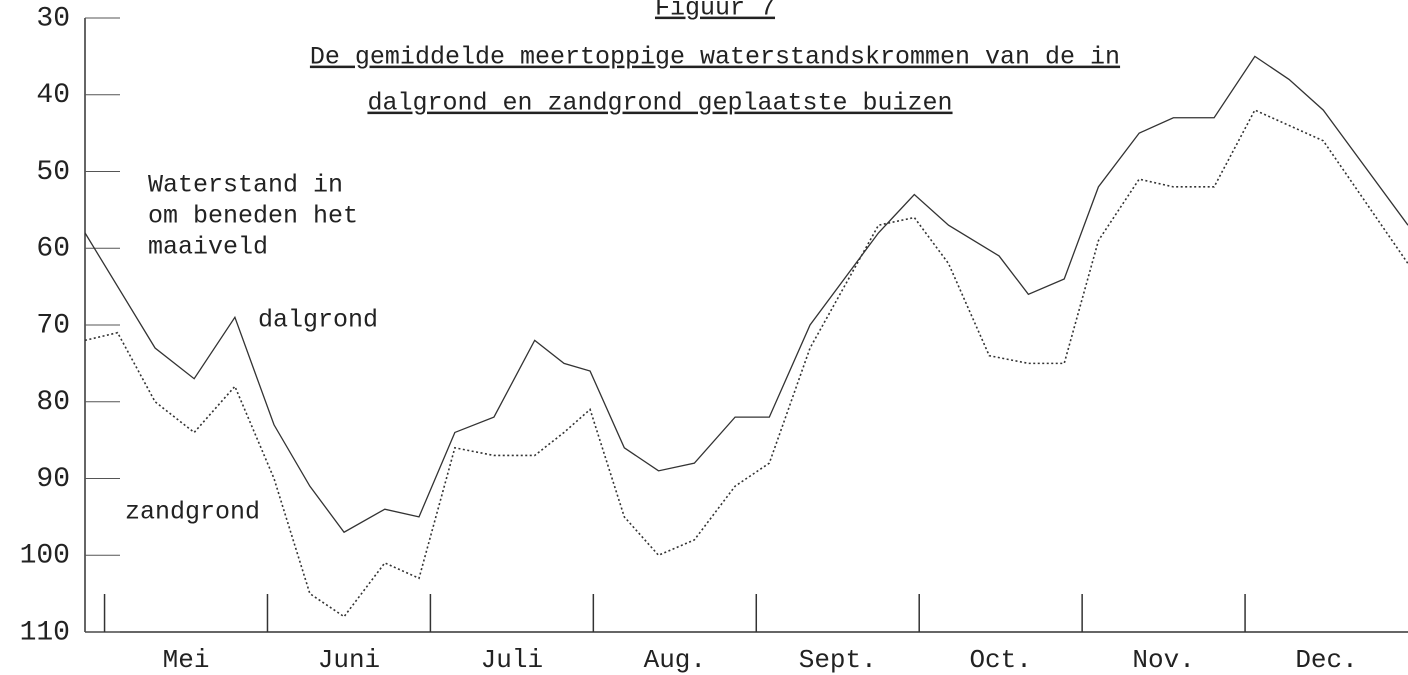  What do you see at coordinates (715, 11) in the screenshot?
I see `chart-title: Figuur 7` at bounding box center [715, 11].